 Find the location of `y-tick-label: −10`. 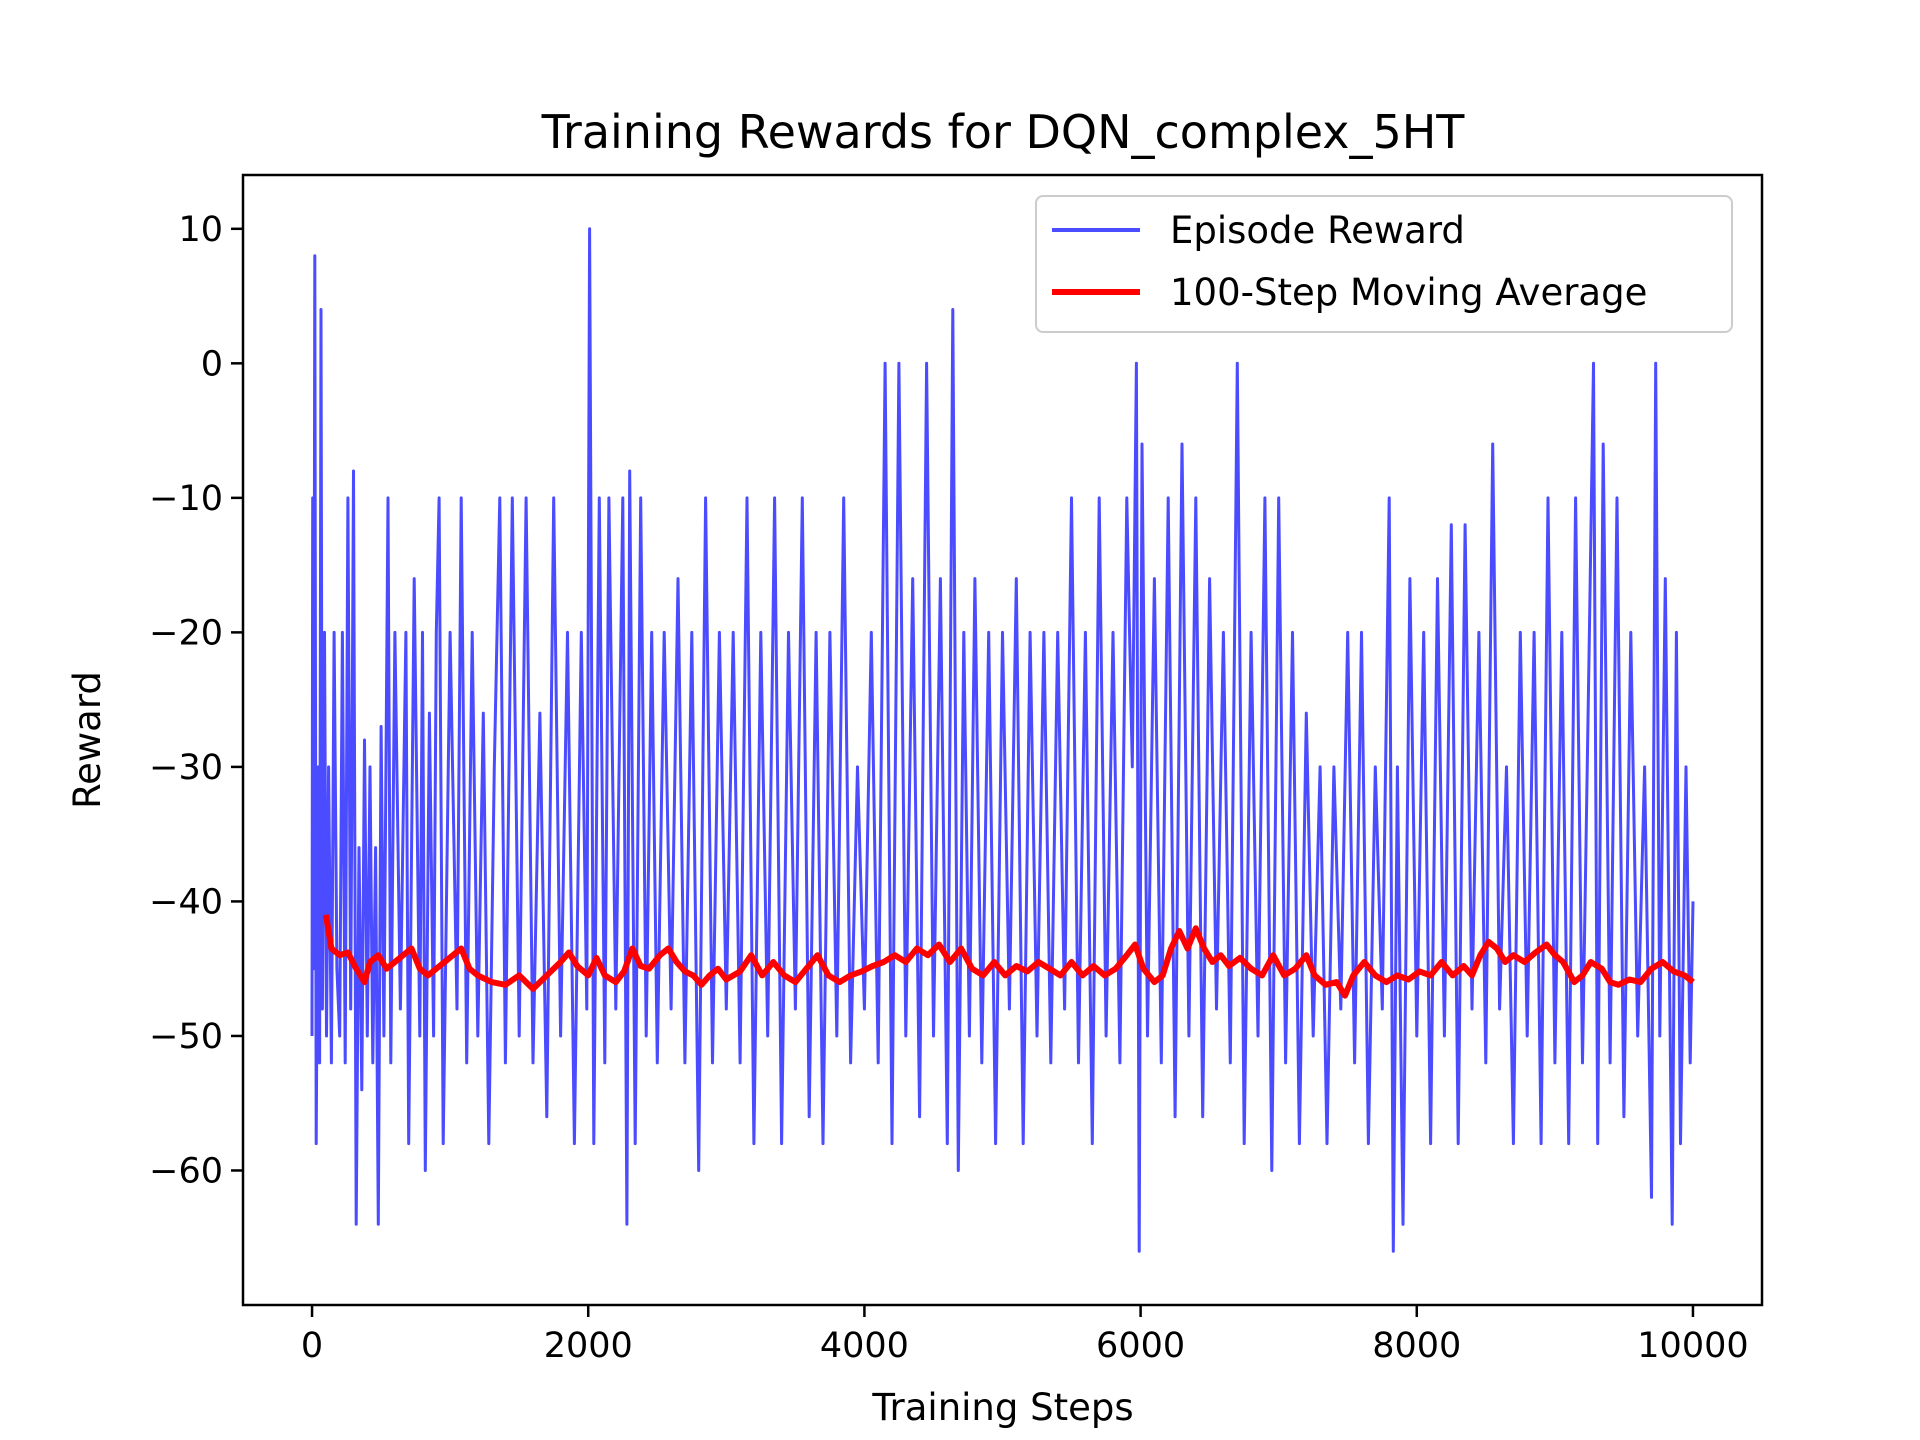

y-tick-label: −10 is located at coordinates (186, 499).